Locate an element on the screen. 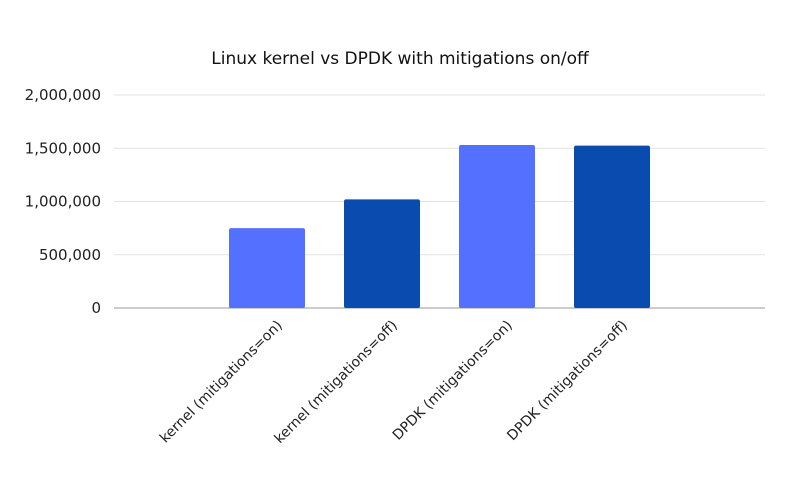 The height and width of the screenshot is (483, 800). x-tick-label: DPDK (mitigations=on) is located at coordinates (453, 381).